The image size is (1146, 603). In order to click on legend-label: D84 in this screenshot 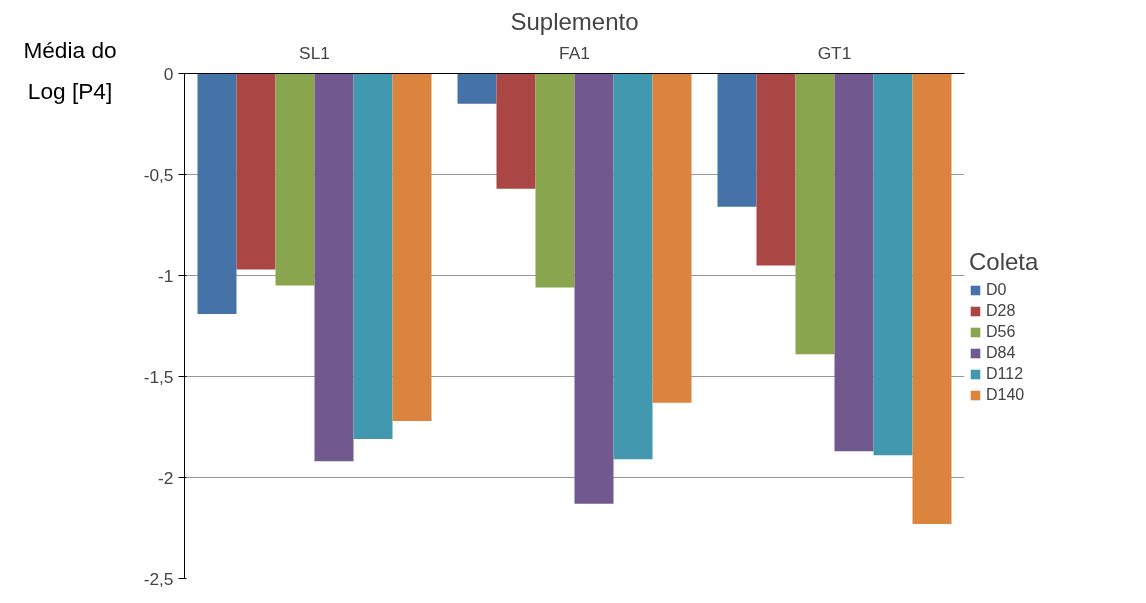, I will do `click(1001, 352)`.